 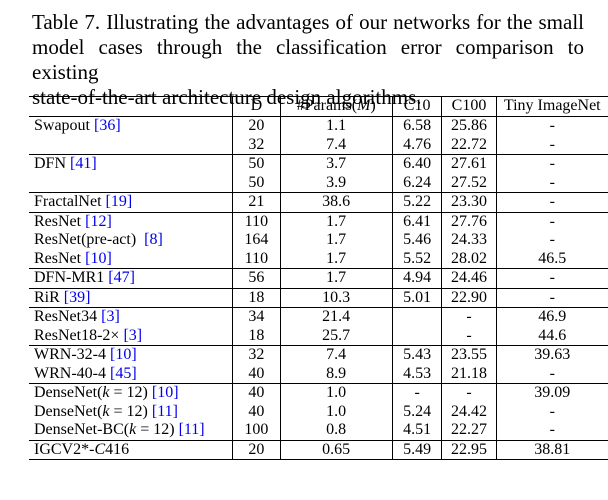 What do you see at coordinates (131, 106) in the screenshot?
I see `header-method` at bounding box center [131, 106].